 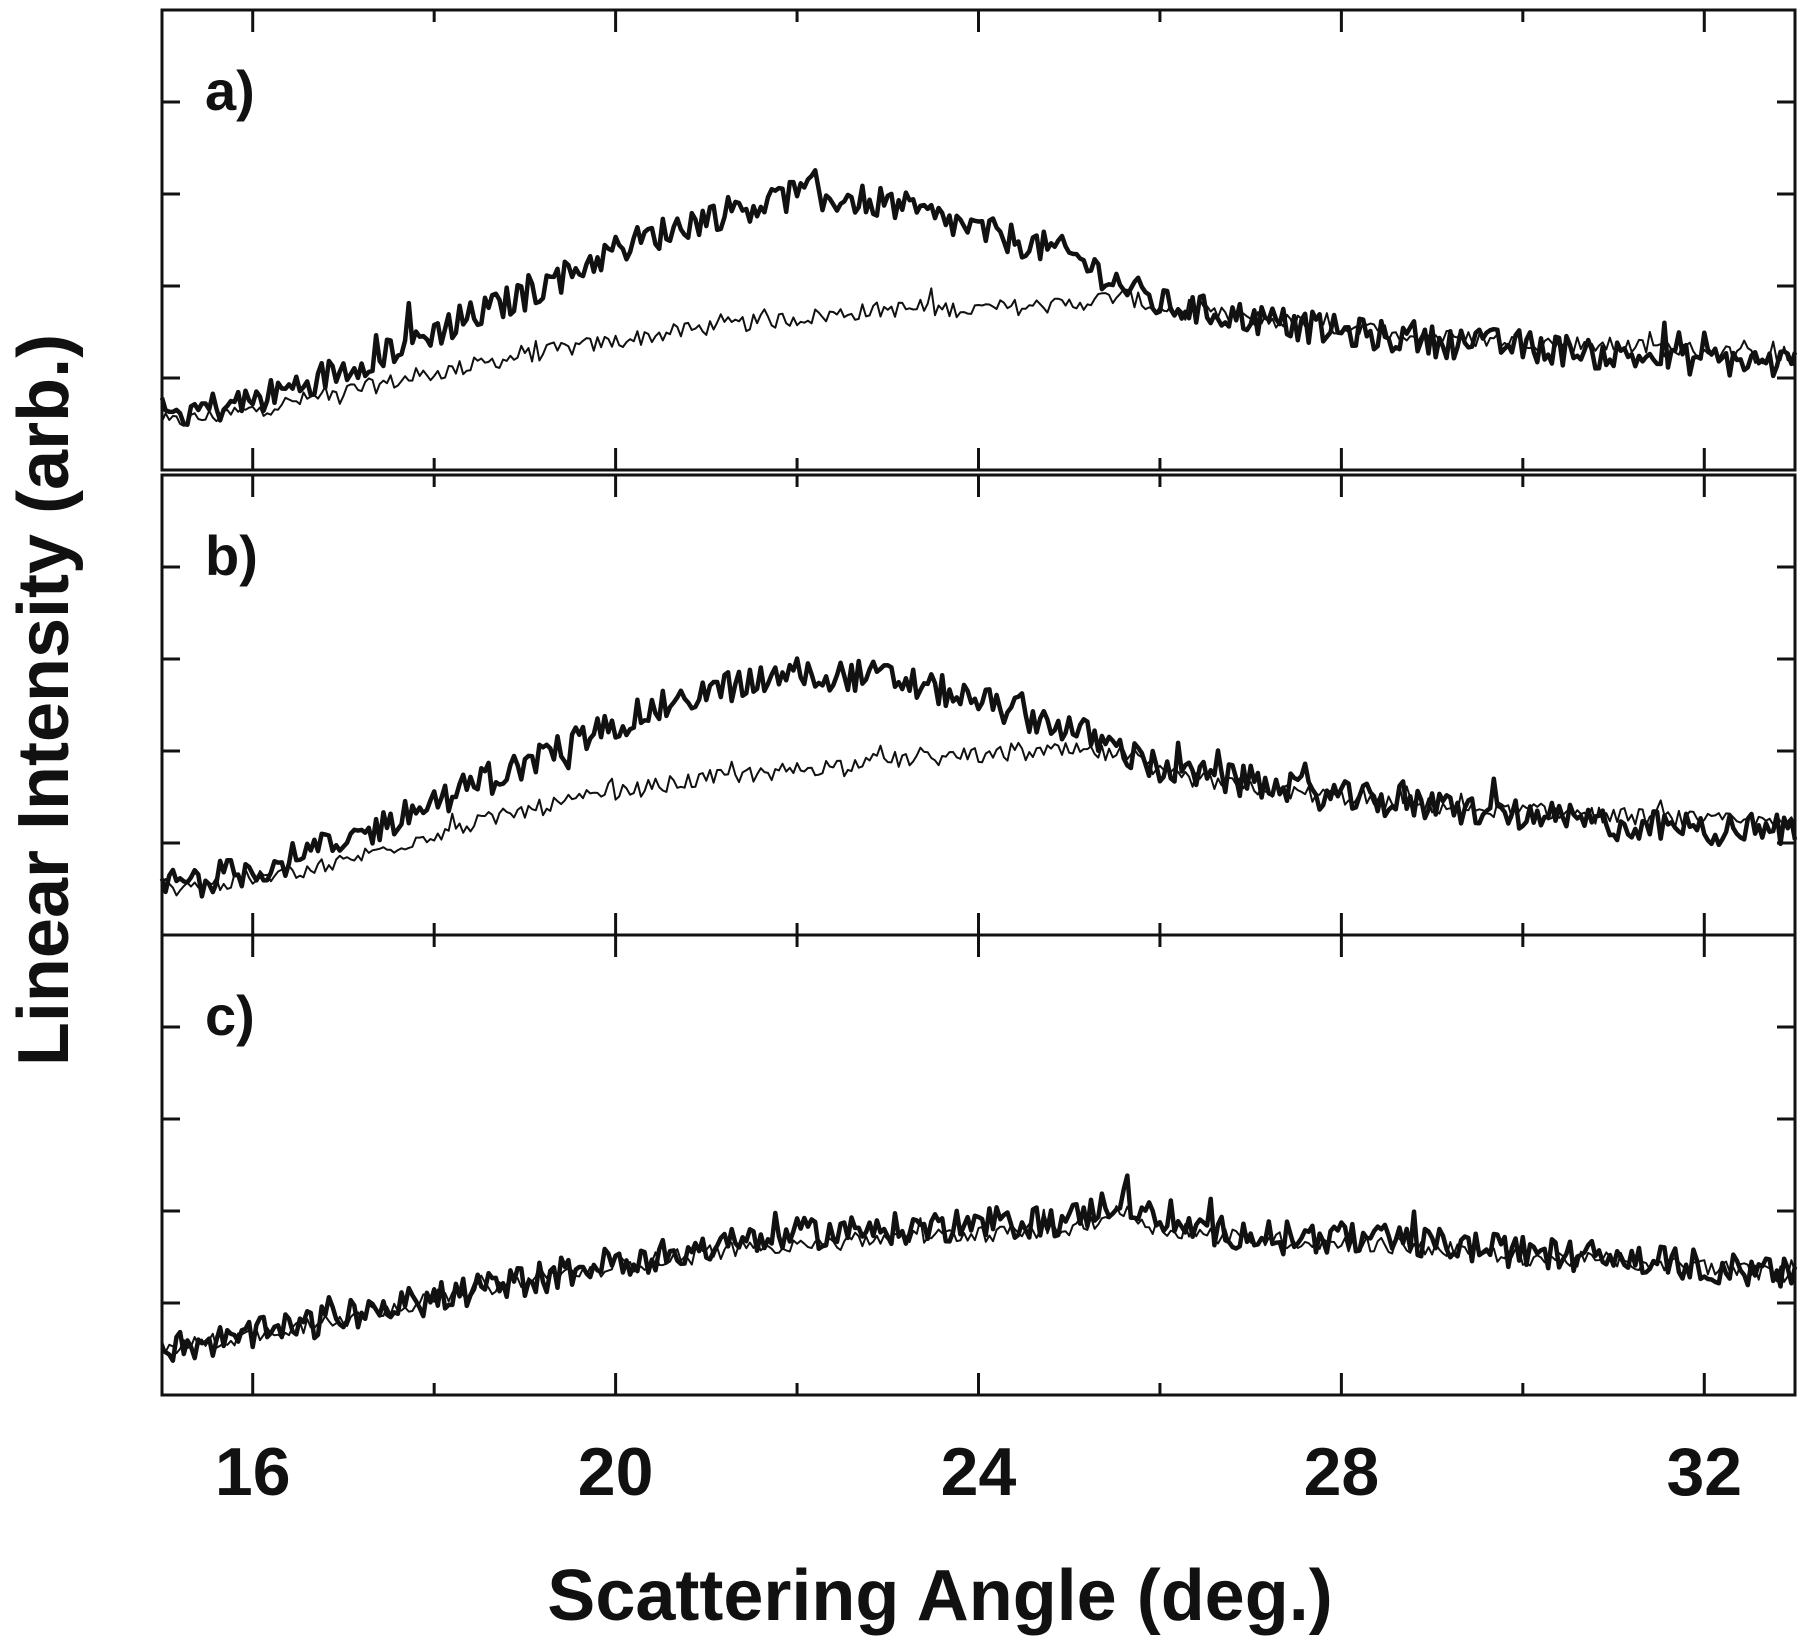 I want to click on x-tick-label: 28, so click(x=1342, y=1472).